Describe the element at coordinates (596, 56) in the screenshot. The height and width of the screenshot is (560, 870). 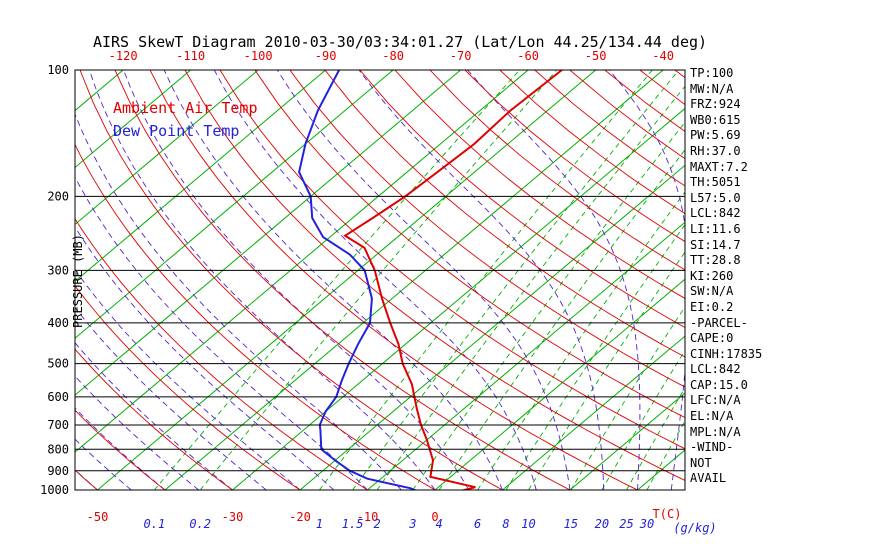
I see `top-temp-label: -50` at that location.